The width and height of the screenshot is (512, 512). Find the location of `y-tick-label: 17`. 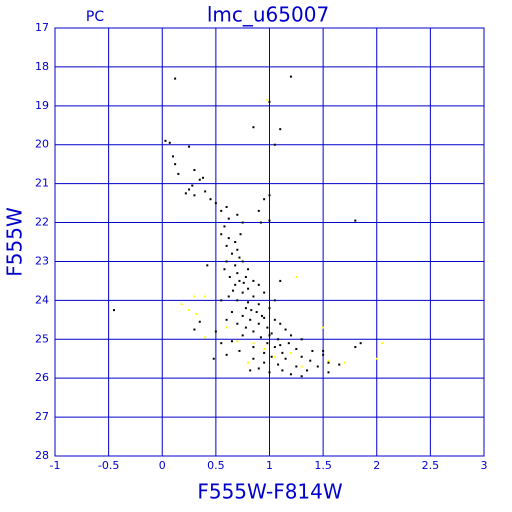

y-tick-label: 17 is located at coordinates (42, 27).